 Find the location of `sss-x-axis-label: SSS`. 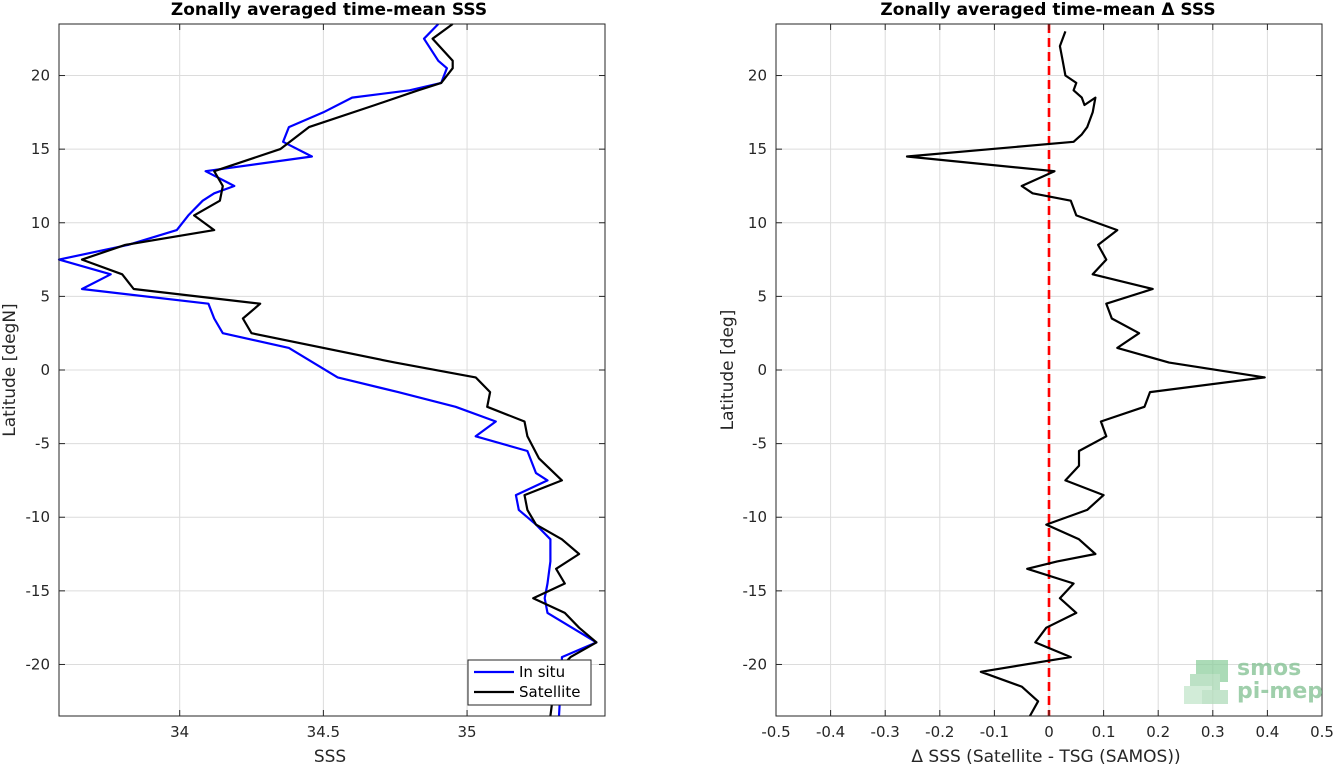

sss-x-axis-label: SSS is located at coordinates (330, 756).